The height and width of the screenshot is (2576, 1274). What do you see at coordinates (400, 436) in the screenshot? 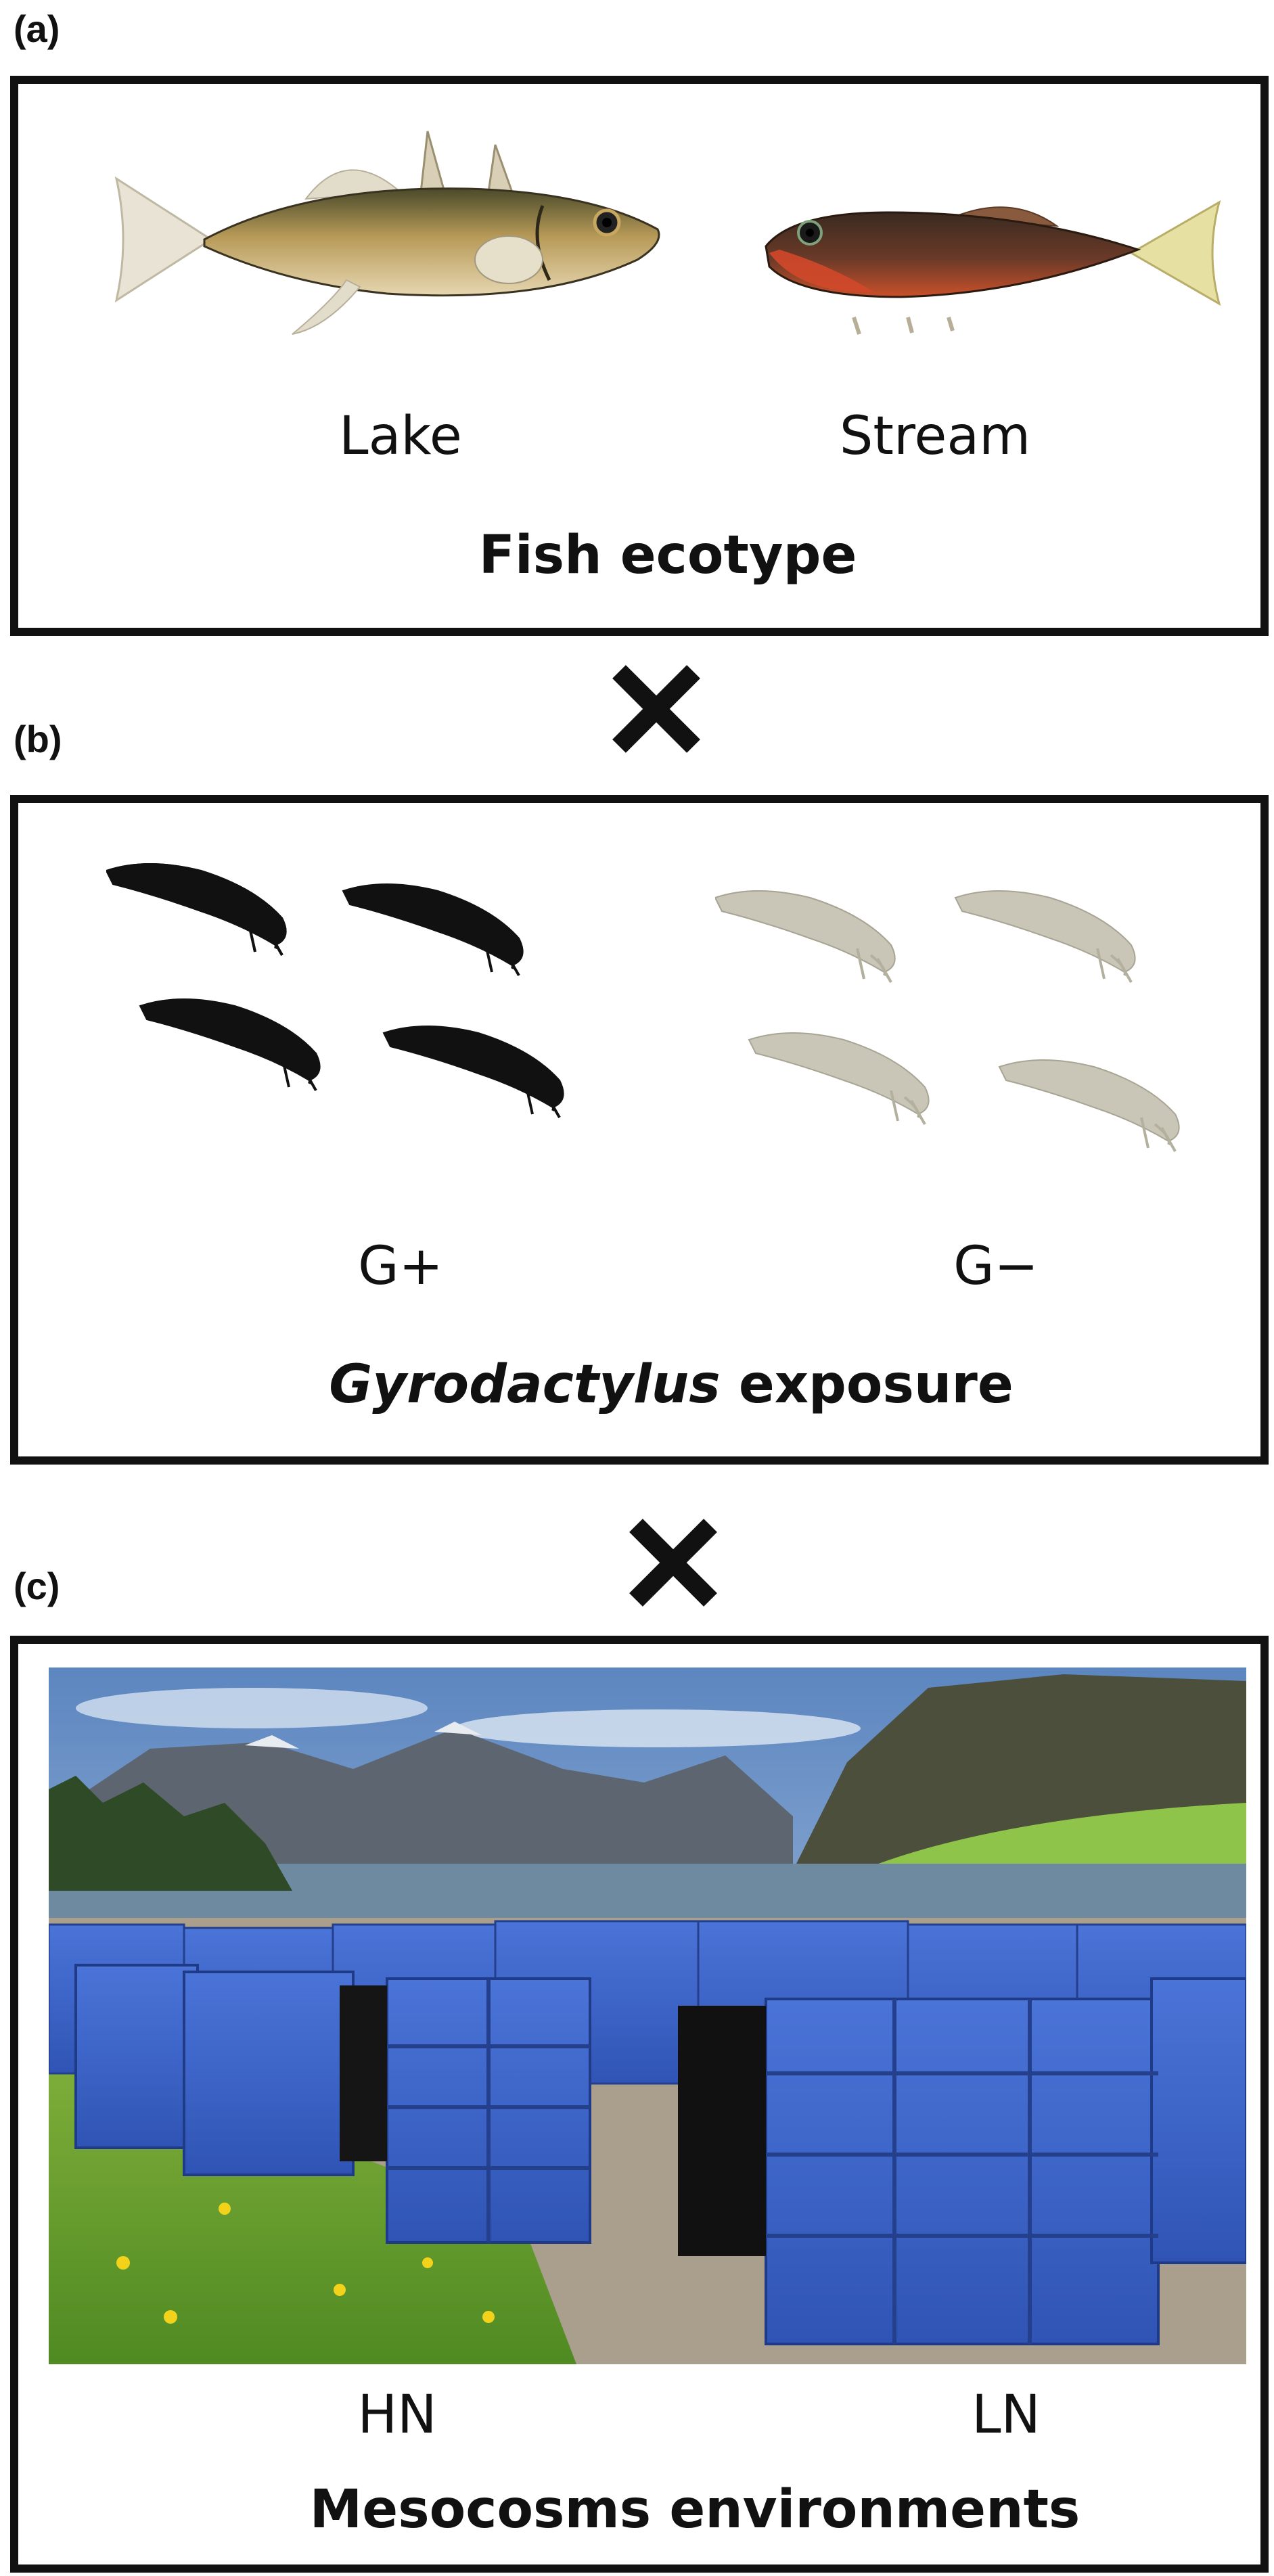
I see `lake-label: Lake` at bounding box center [400, 436].